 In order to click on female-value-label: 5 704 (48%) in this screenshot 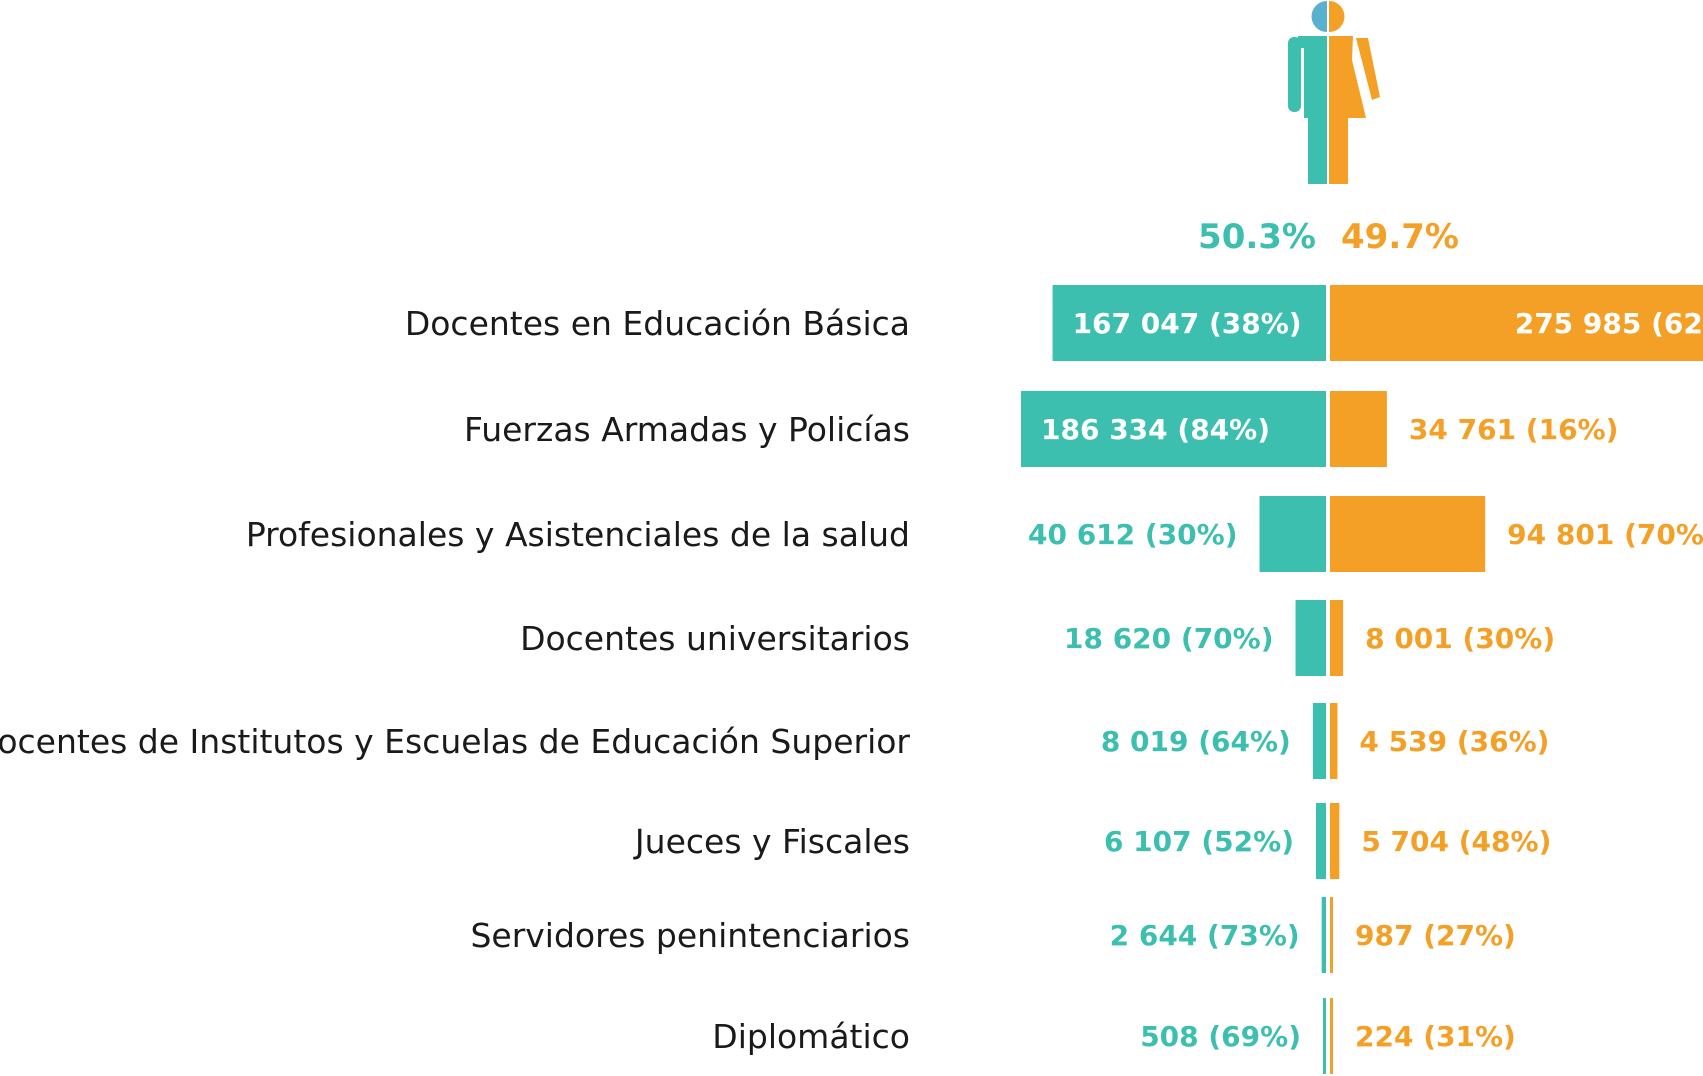, I will do `click(1456, 841)`.